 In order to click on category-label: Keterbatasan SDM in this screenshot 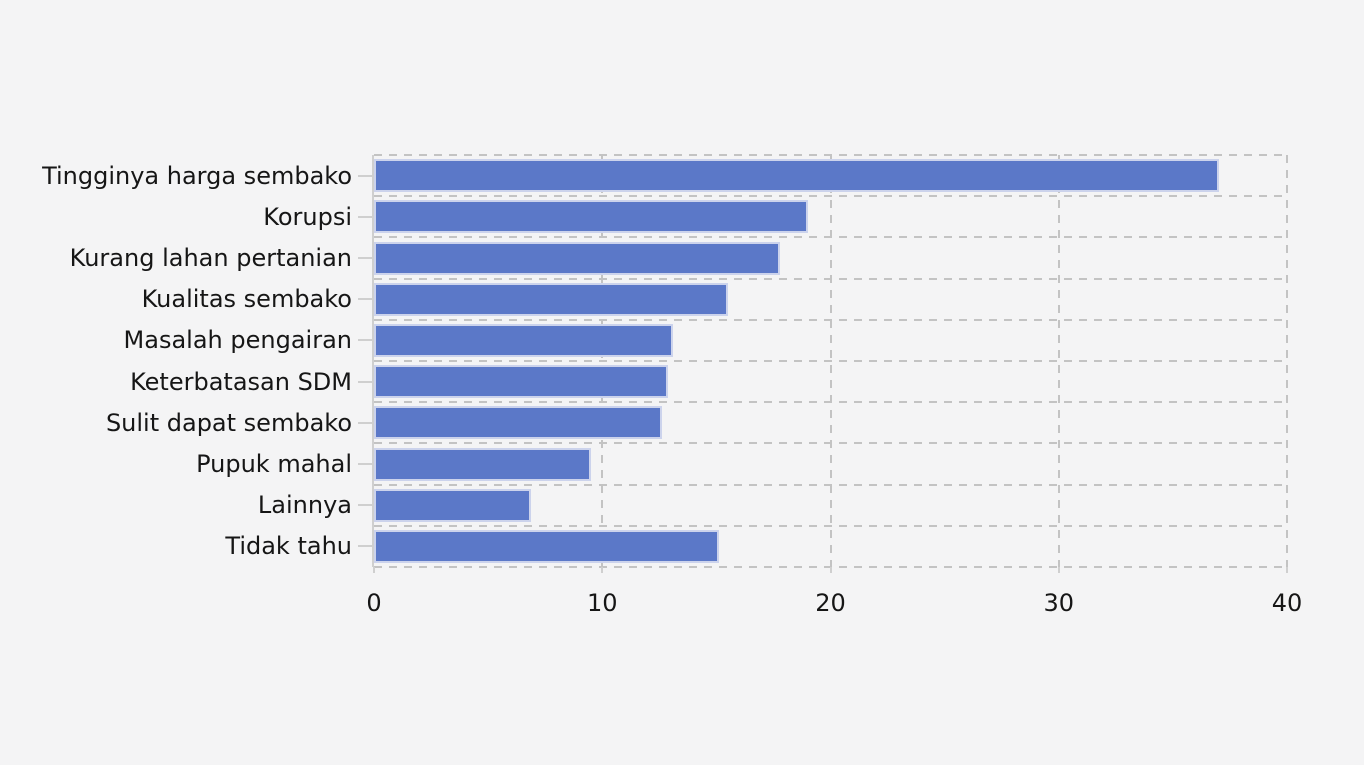, I will do `click(241, 381)`.